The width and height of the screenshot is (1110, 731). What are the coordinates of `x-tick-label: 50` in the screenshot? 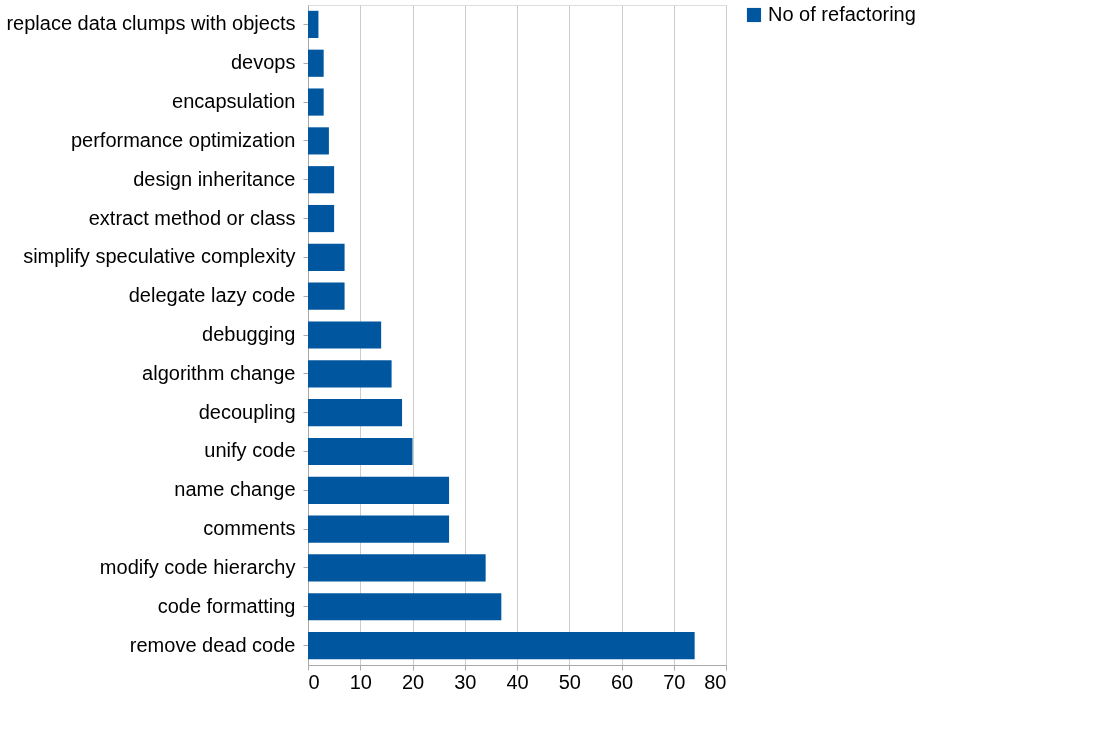 It's located at (569, 681).